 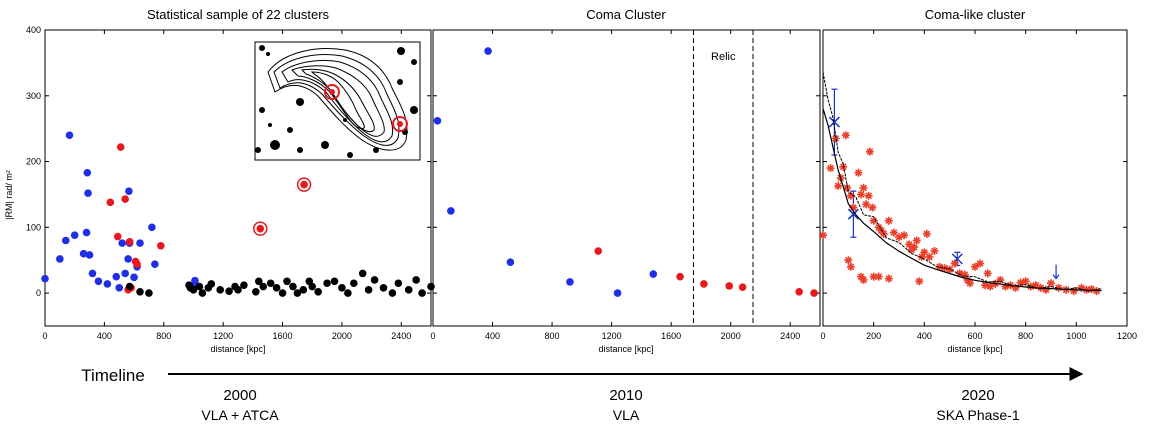 What do you see at coordinates (33, 30) in the screenshot?
I see `y-tick-label: 400` at bounding box center [33, 30].